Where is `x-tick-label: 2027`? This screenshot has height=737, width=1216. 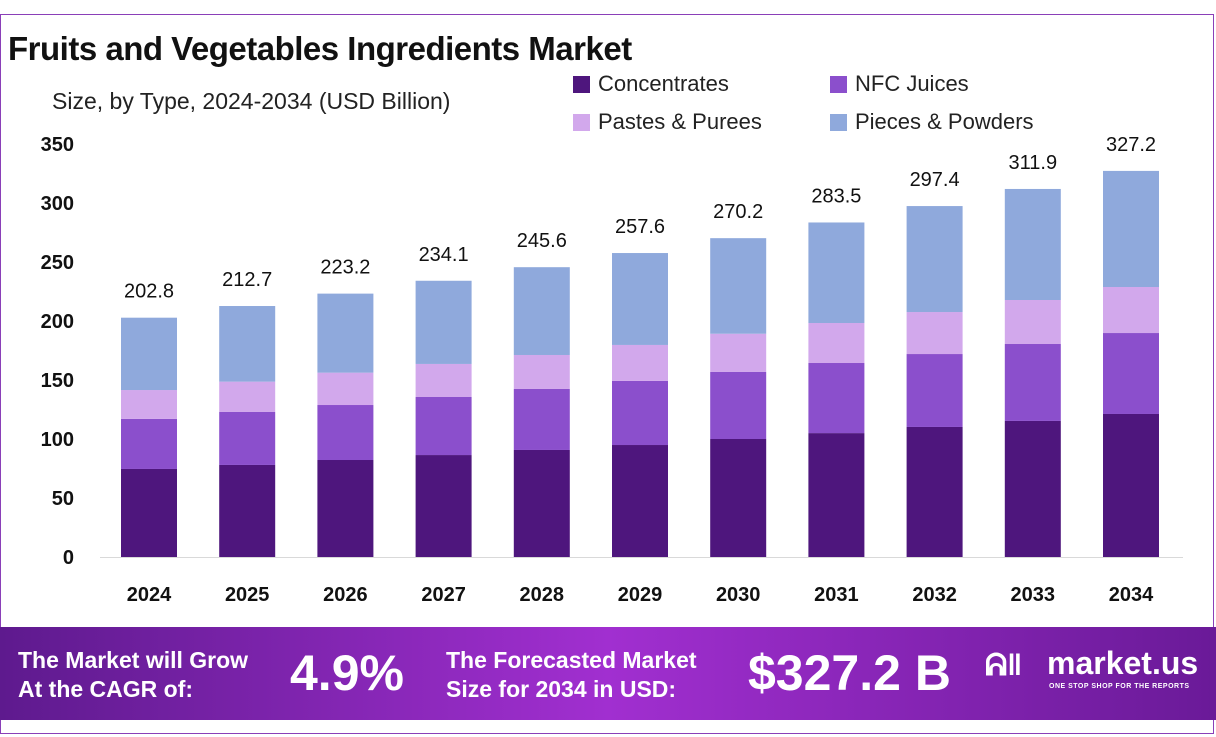 x-tick-label: 2027 is located at coordinates (443, 595).